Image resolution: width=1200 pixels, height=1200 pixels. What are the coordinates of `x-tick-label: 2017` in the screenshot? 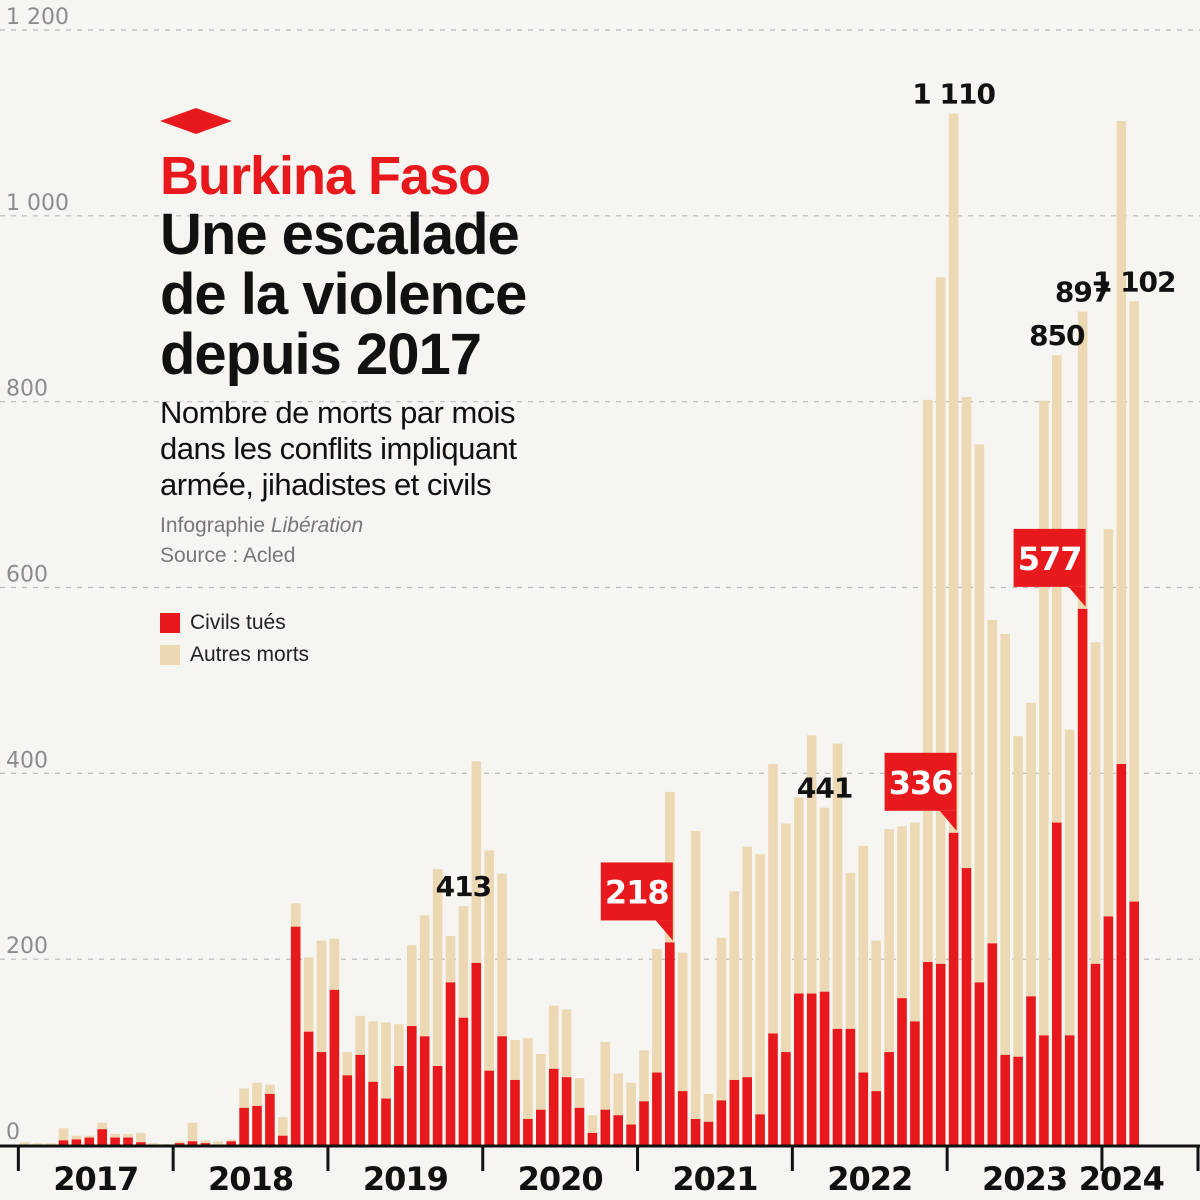 It's located at (95, 1179).